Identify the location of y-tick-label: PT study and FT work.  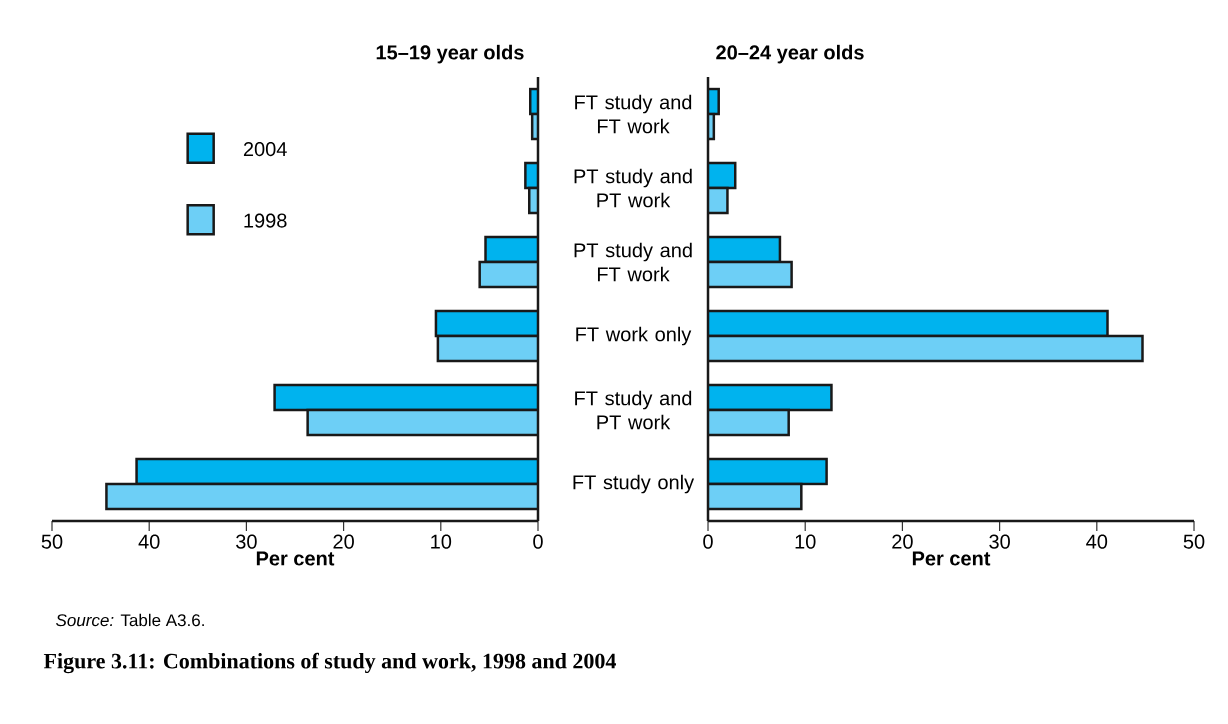
(633, 262).